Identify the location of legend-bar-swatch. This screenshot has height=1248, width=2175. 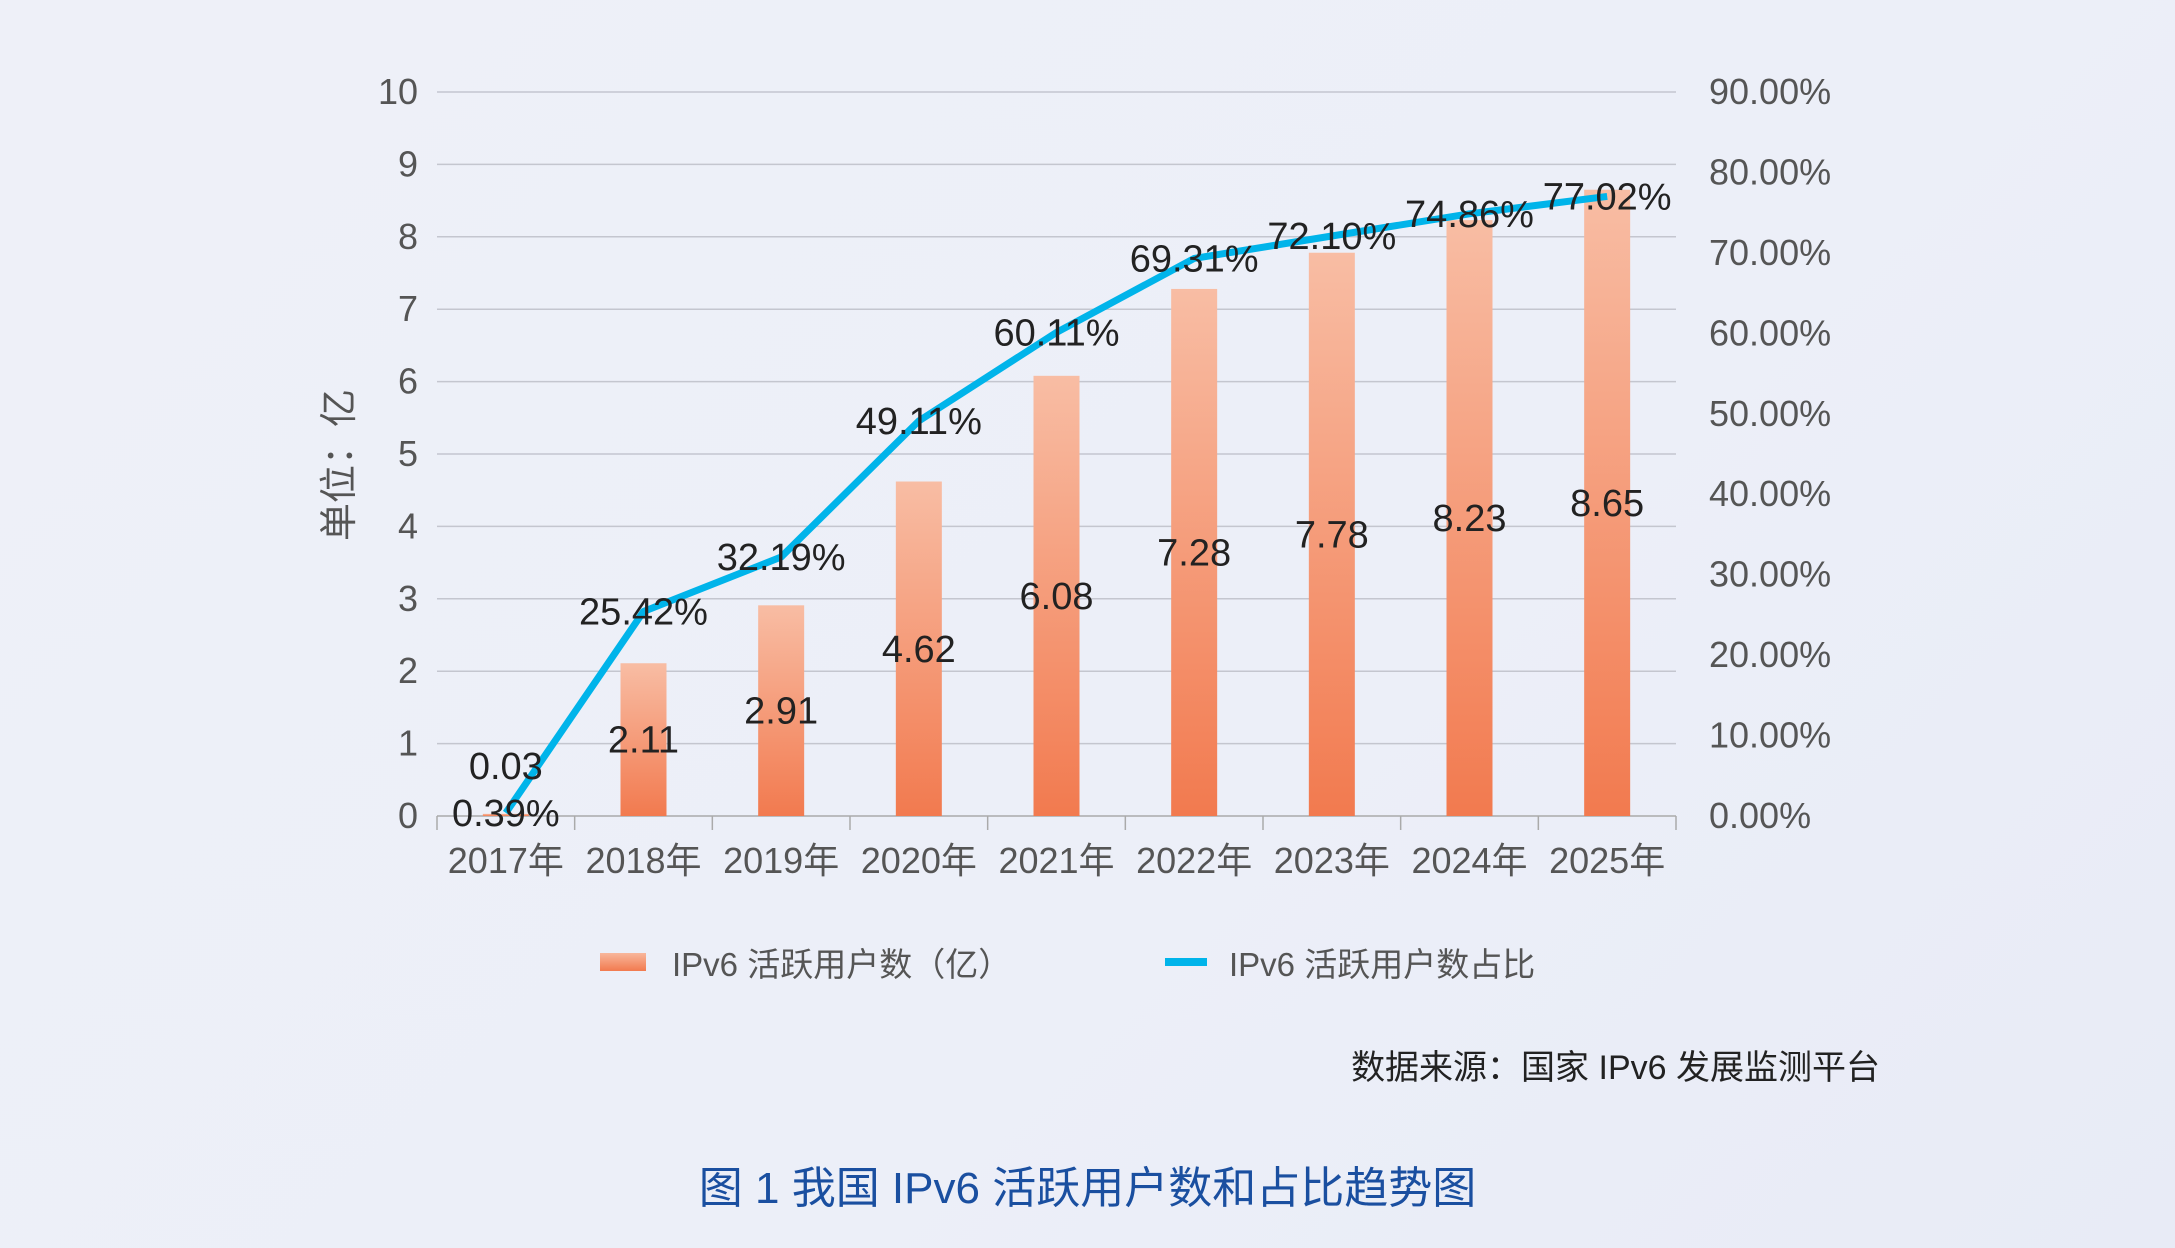
(623, 962).